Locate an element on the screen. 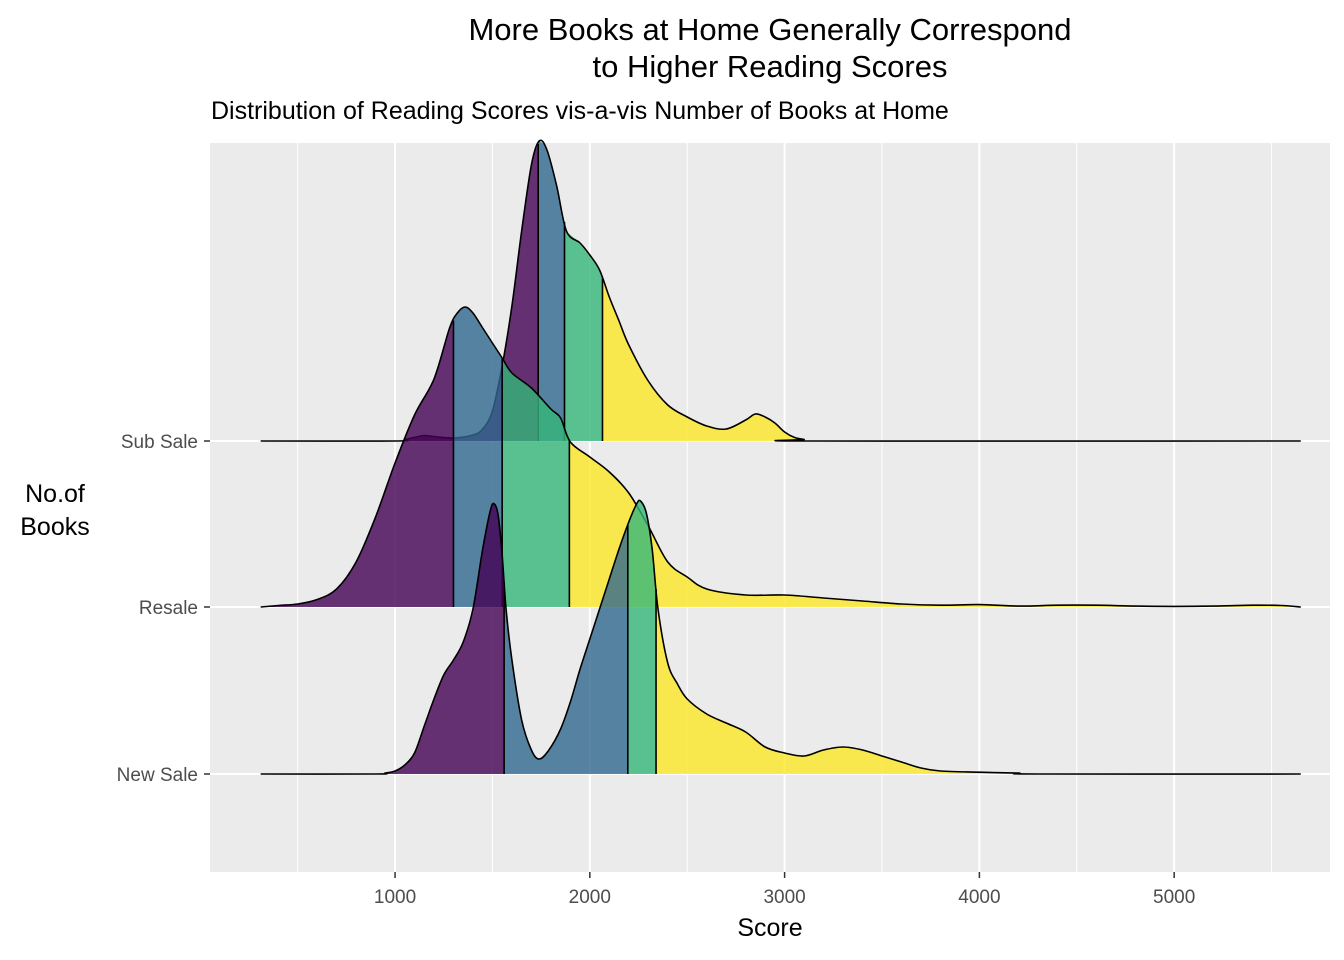  x-axis-label: Score is located at coordinates (770, 928).